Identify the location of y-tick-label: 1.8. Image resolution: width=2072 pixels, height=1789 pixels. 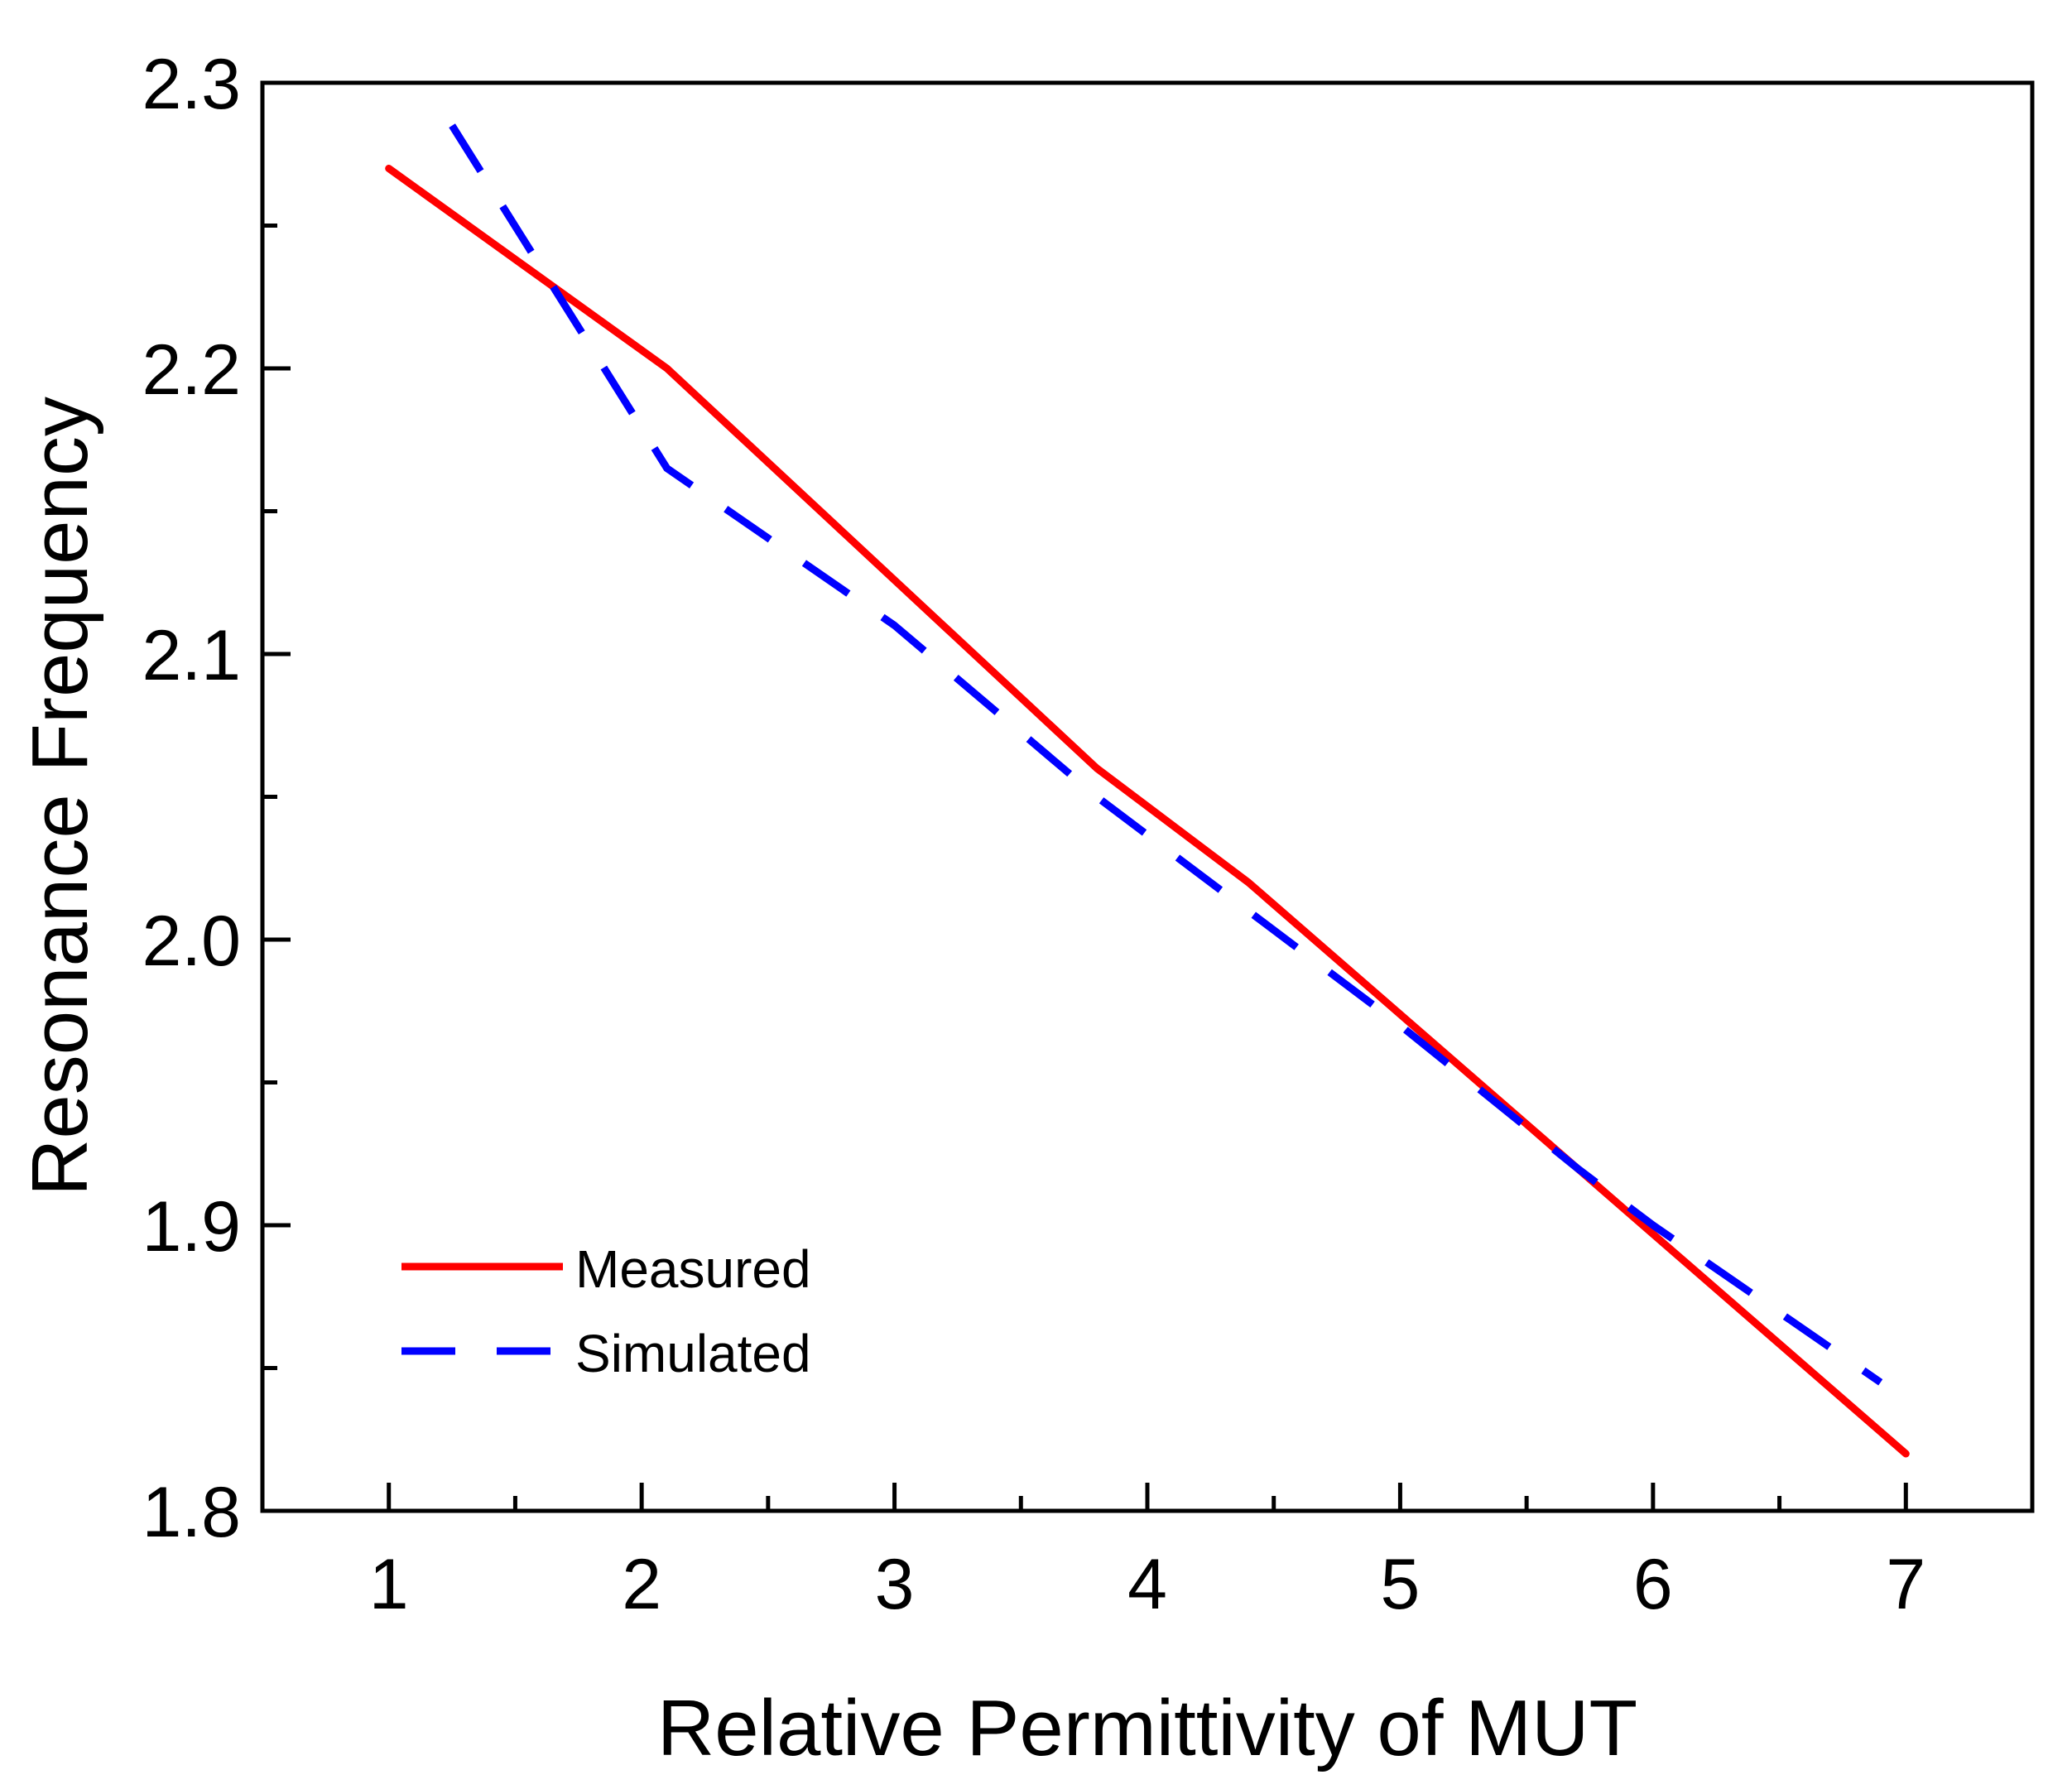
(191, 1512).